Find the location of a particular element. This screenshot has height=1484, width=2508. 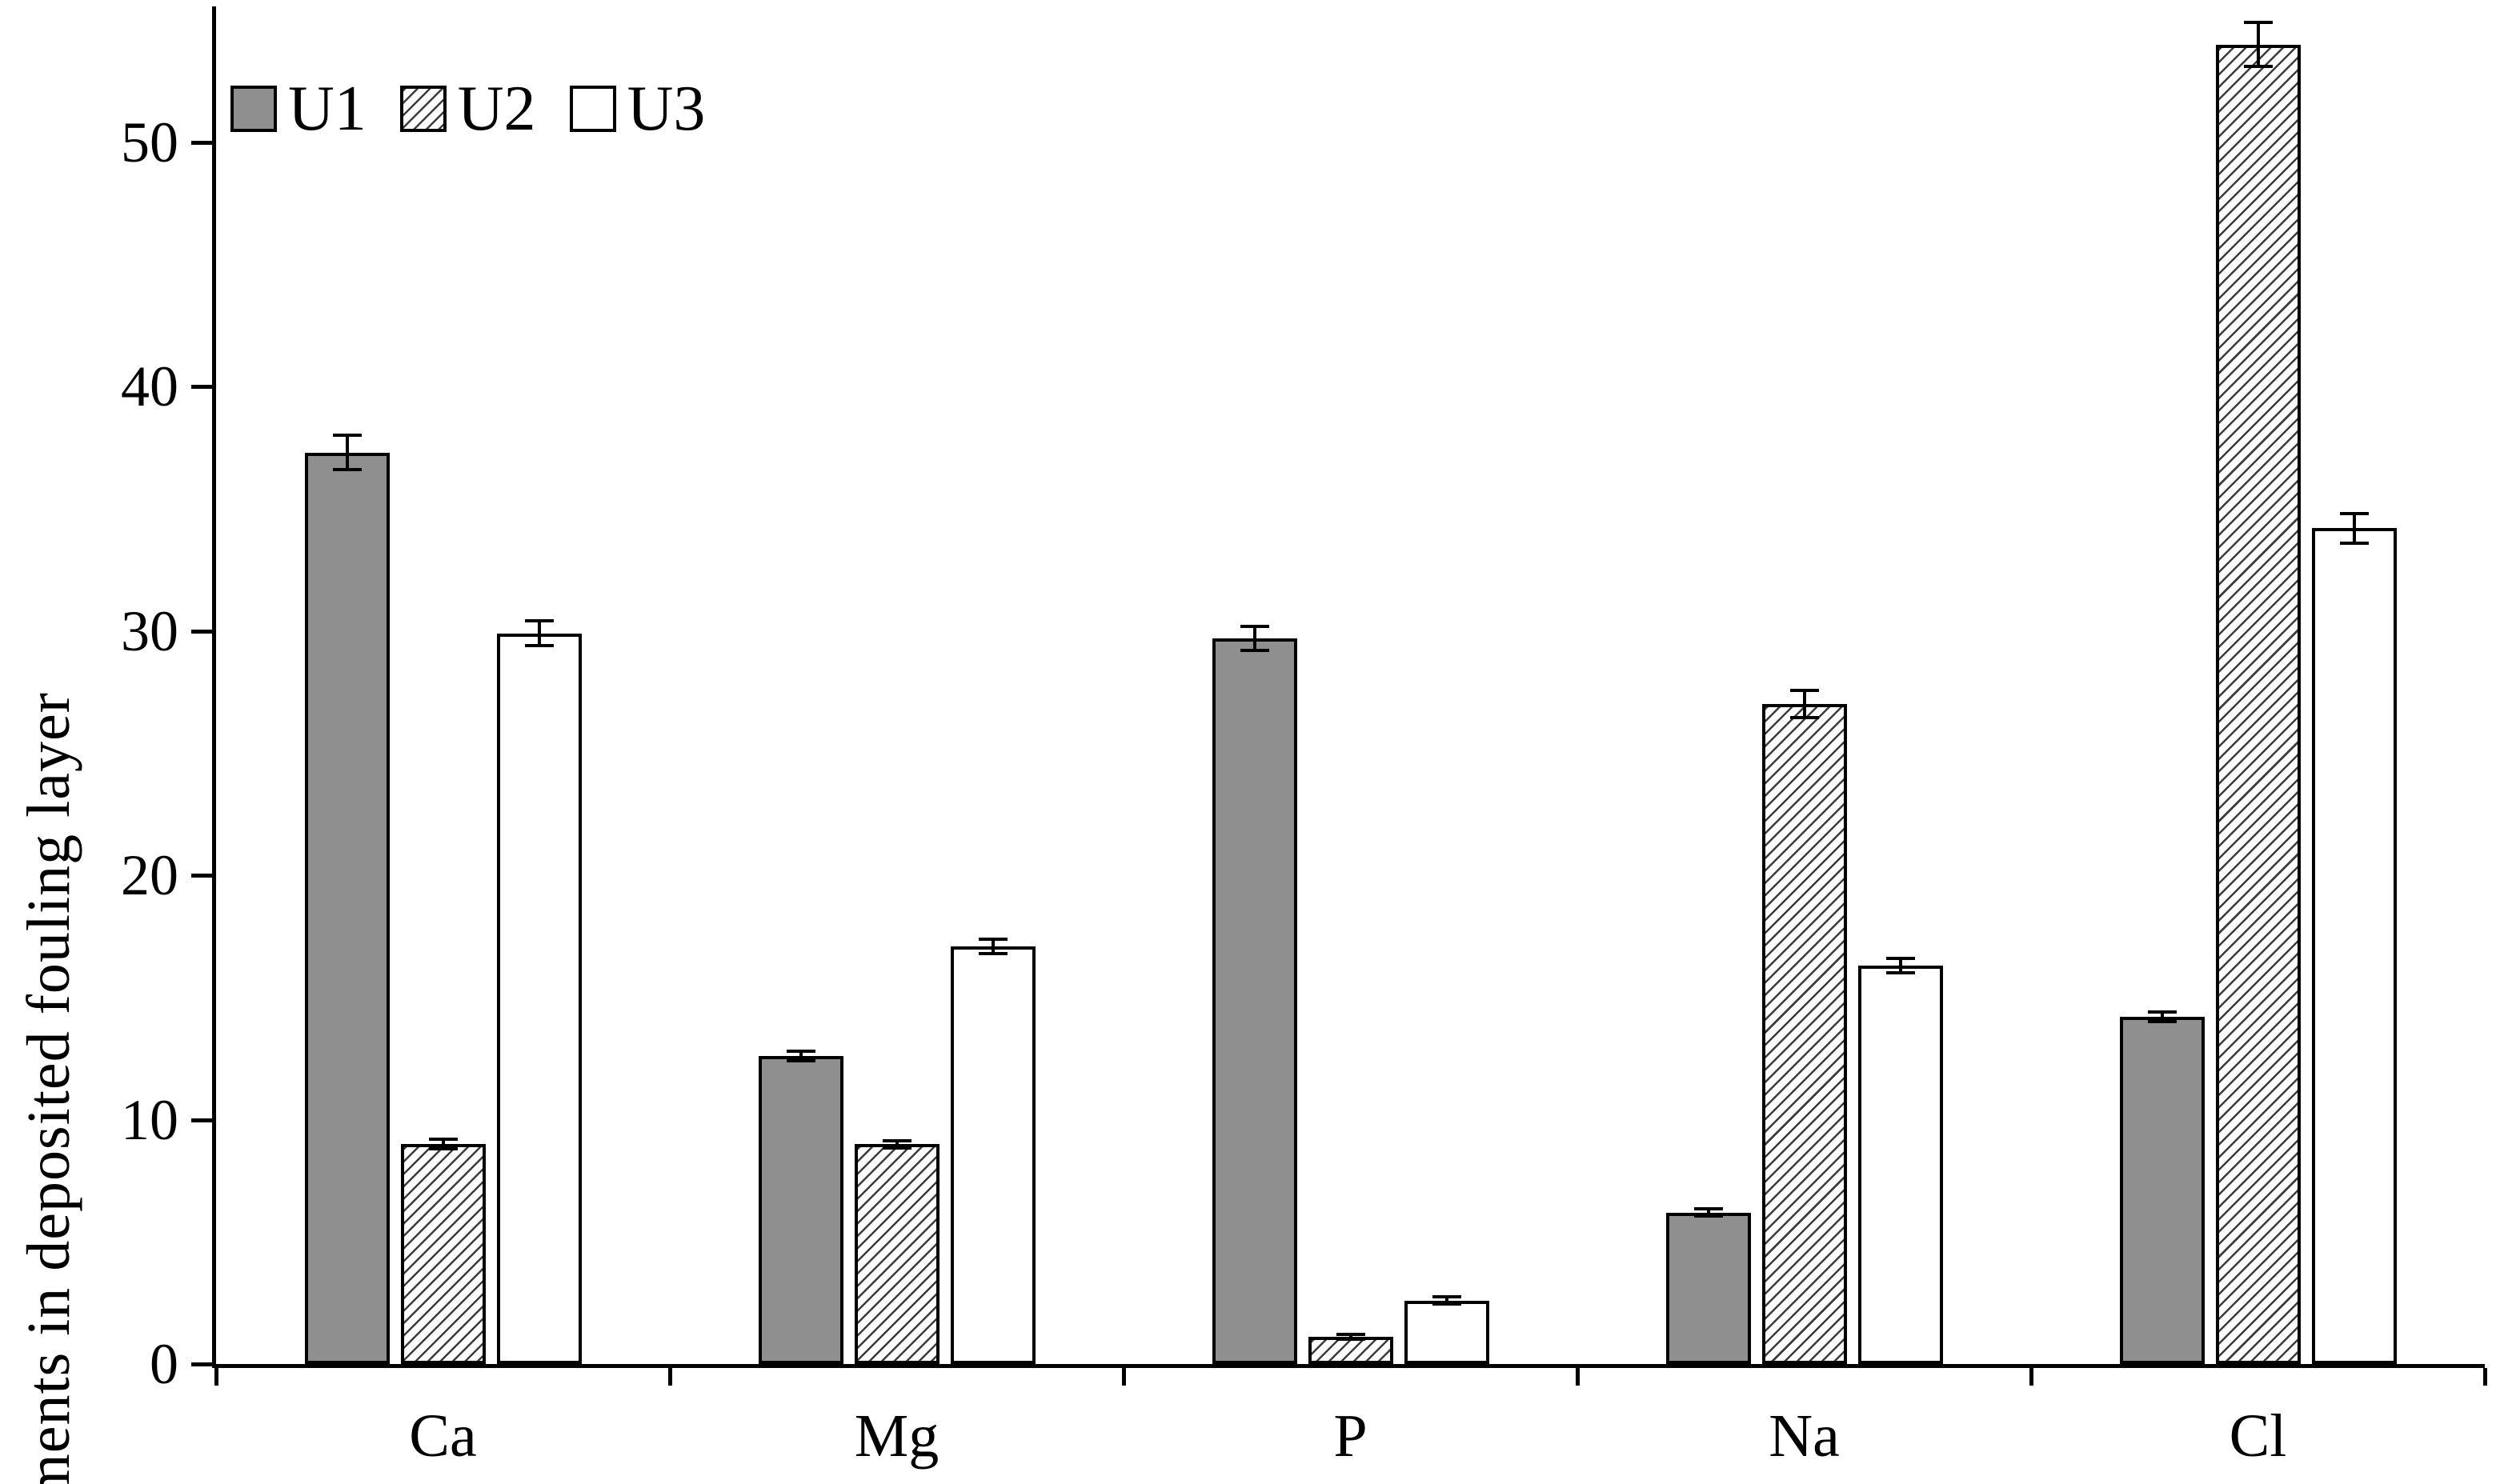

error-bar-U1-Ca is located at coordinates (347, 452).